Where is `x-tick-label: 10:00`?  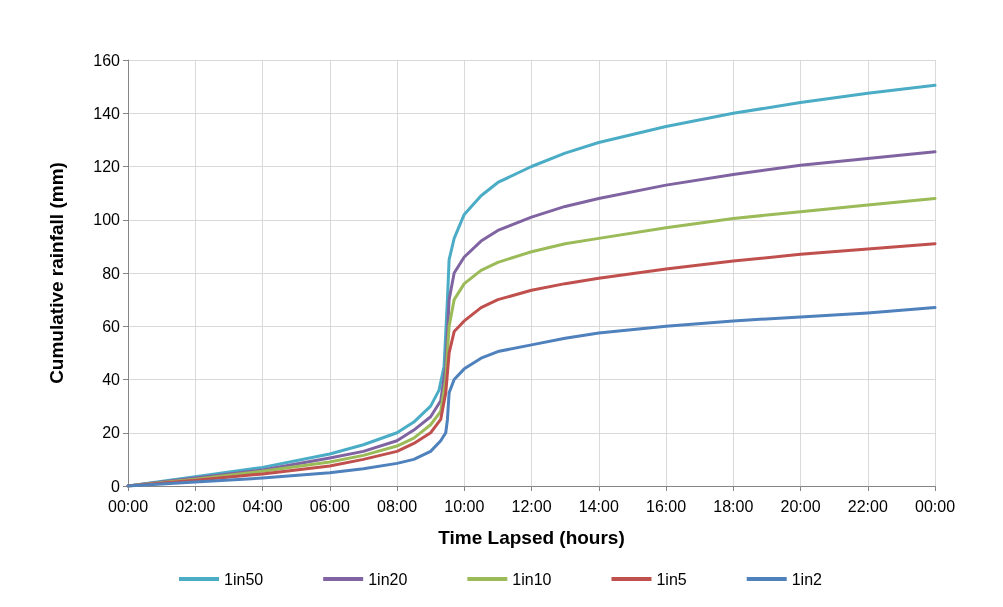
x-tick-label: 10:00 is located at coordinates (464, 506).